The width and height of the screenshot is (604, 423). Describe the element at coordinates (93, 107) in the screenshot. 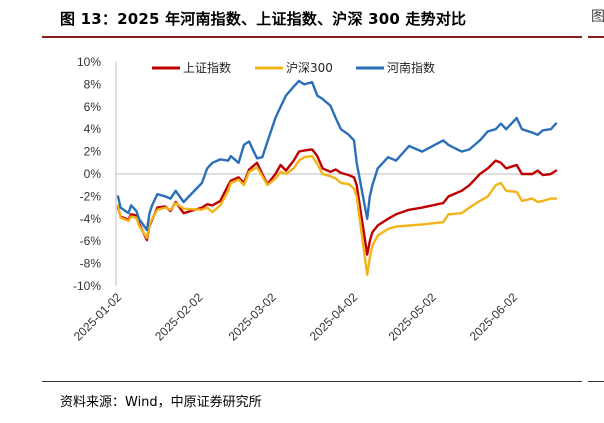

I see `y-tick-label: 6%` at that location.